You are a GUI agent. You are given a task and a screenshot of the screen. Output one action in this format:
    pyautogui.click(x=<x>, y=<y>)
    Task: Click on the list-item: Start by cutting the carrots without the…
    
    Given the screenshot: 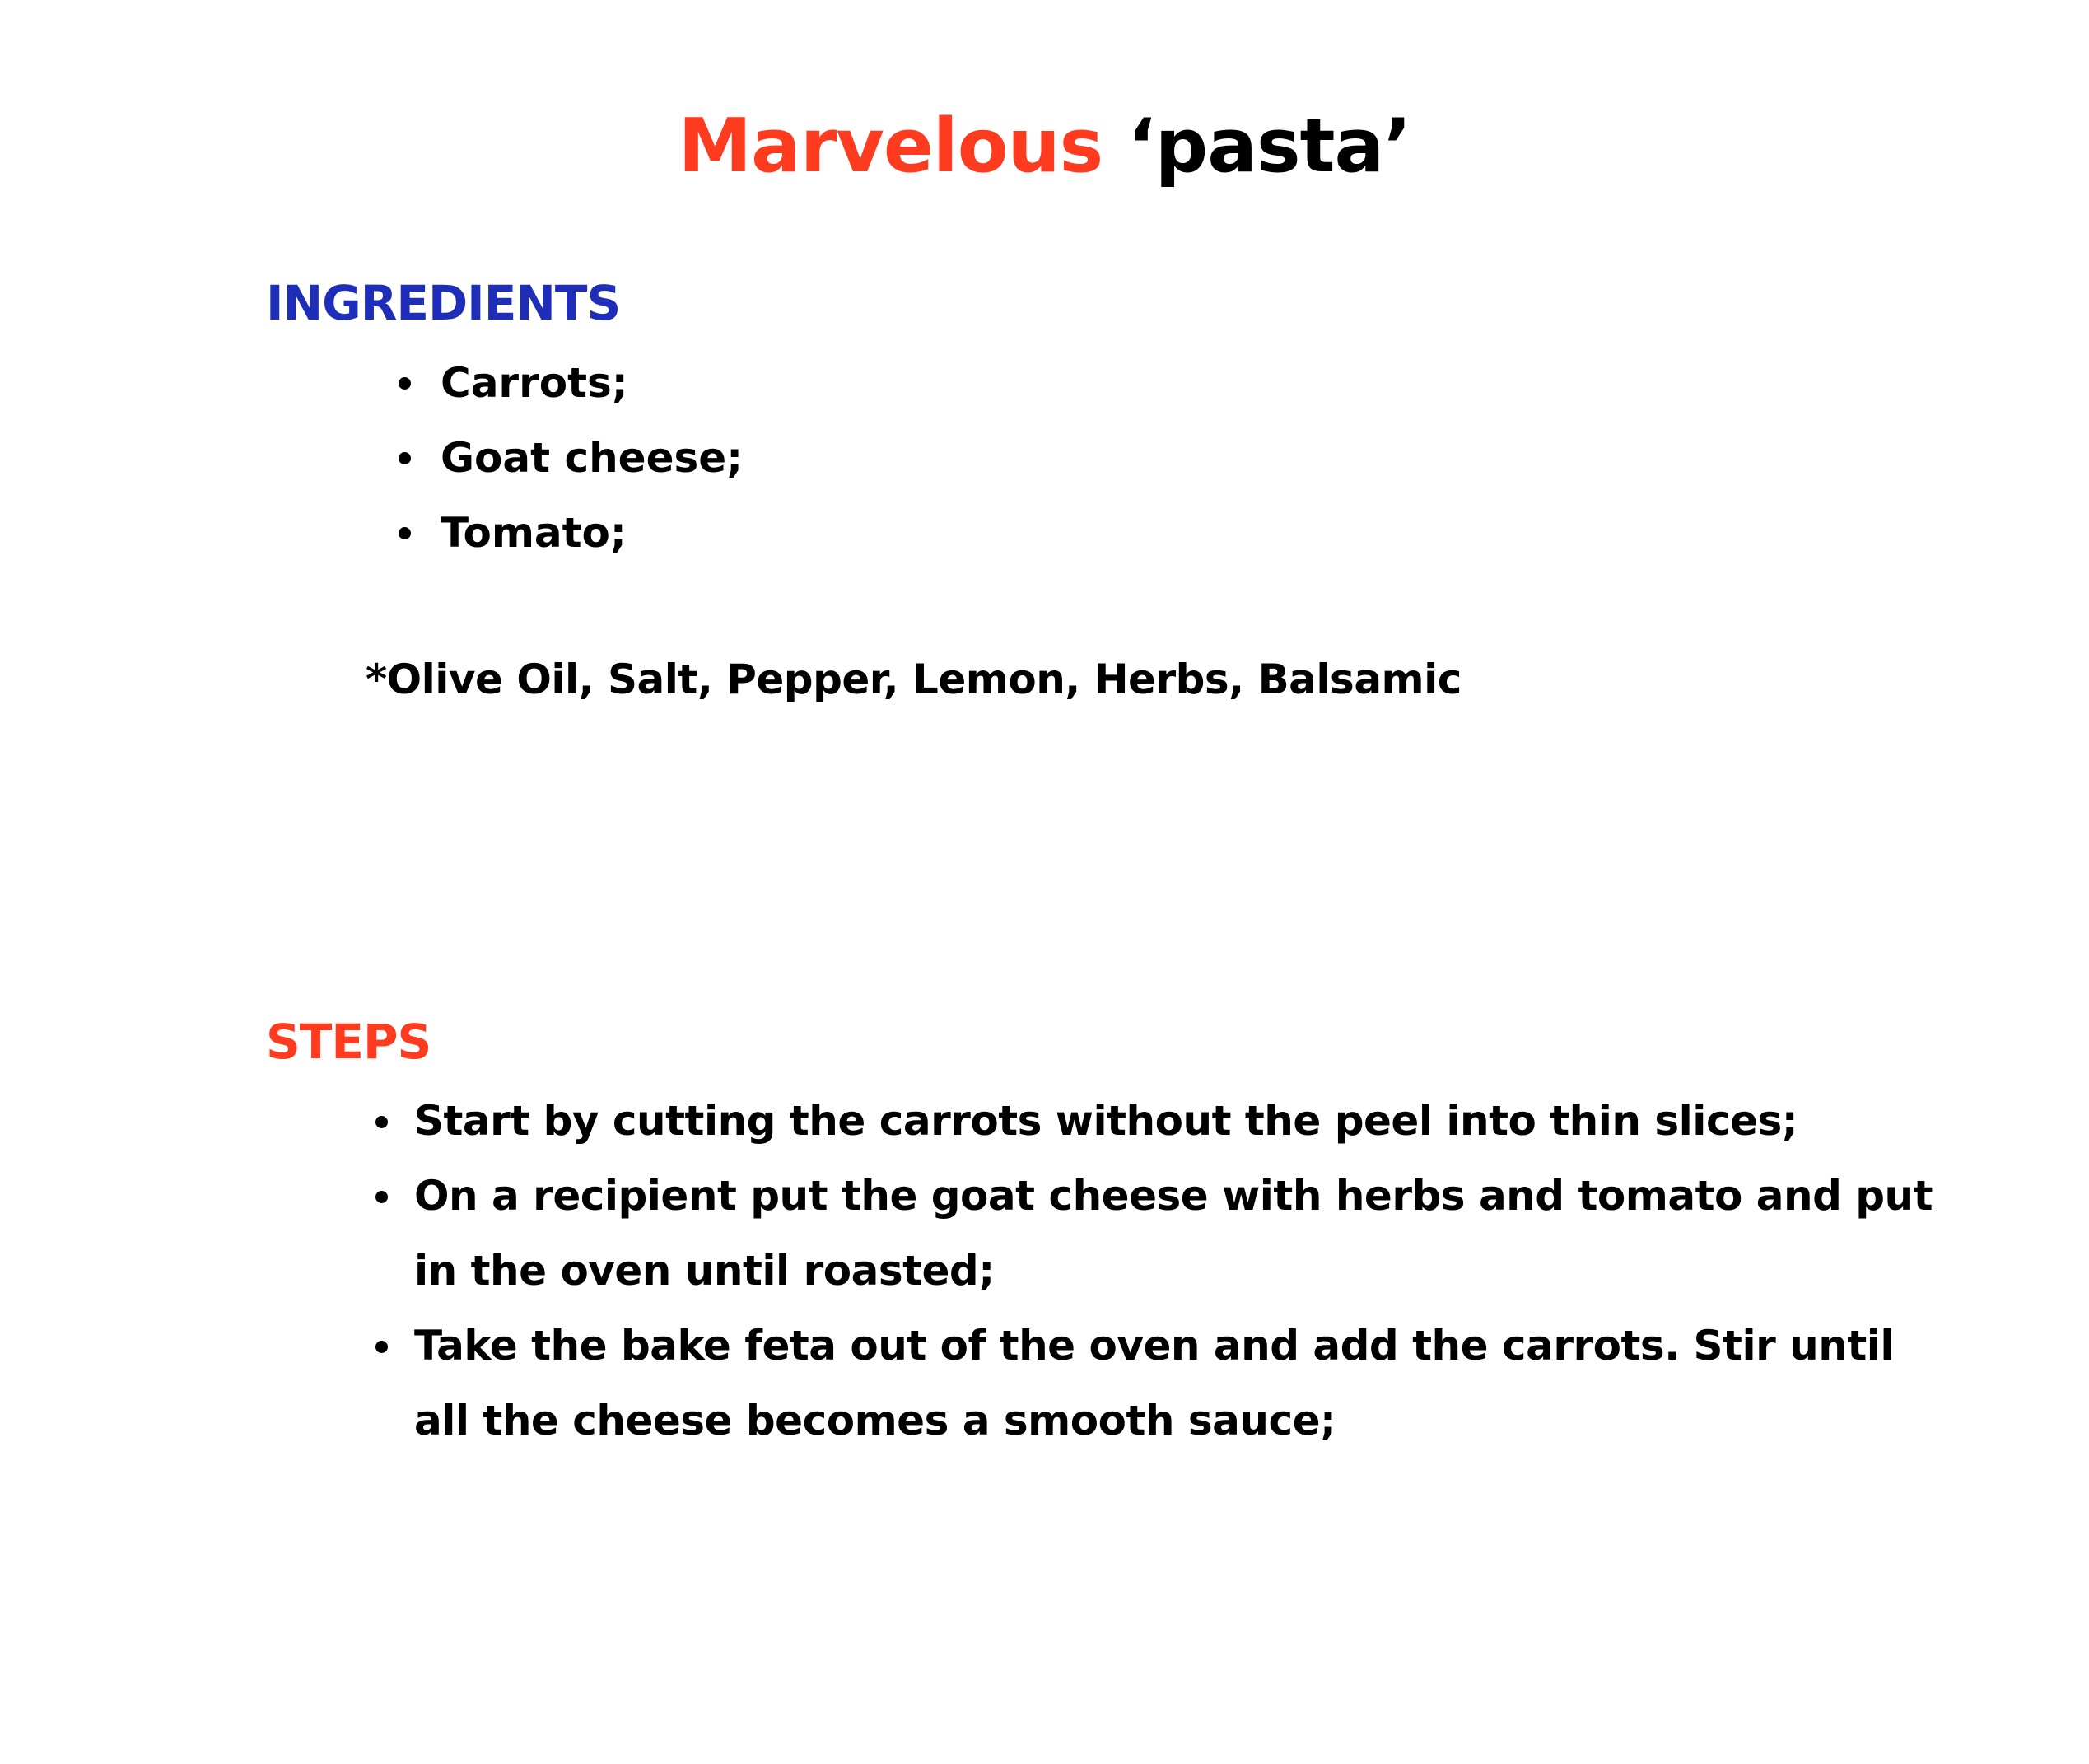 What is the action you would take?
    pyautogui.click(x=1177, y=1121)
    